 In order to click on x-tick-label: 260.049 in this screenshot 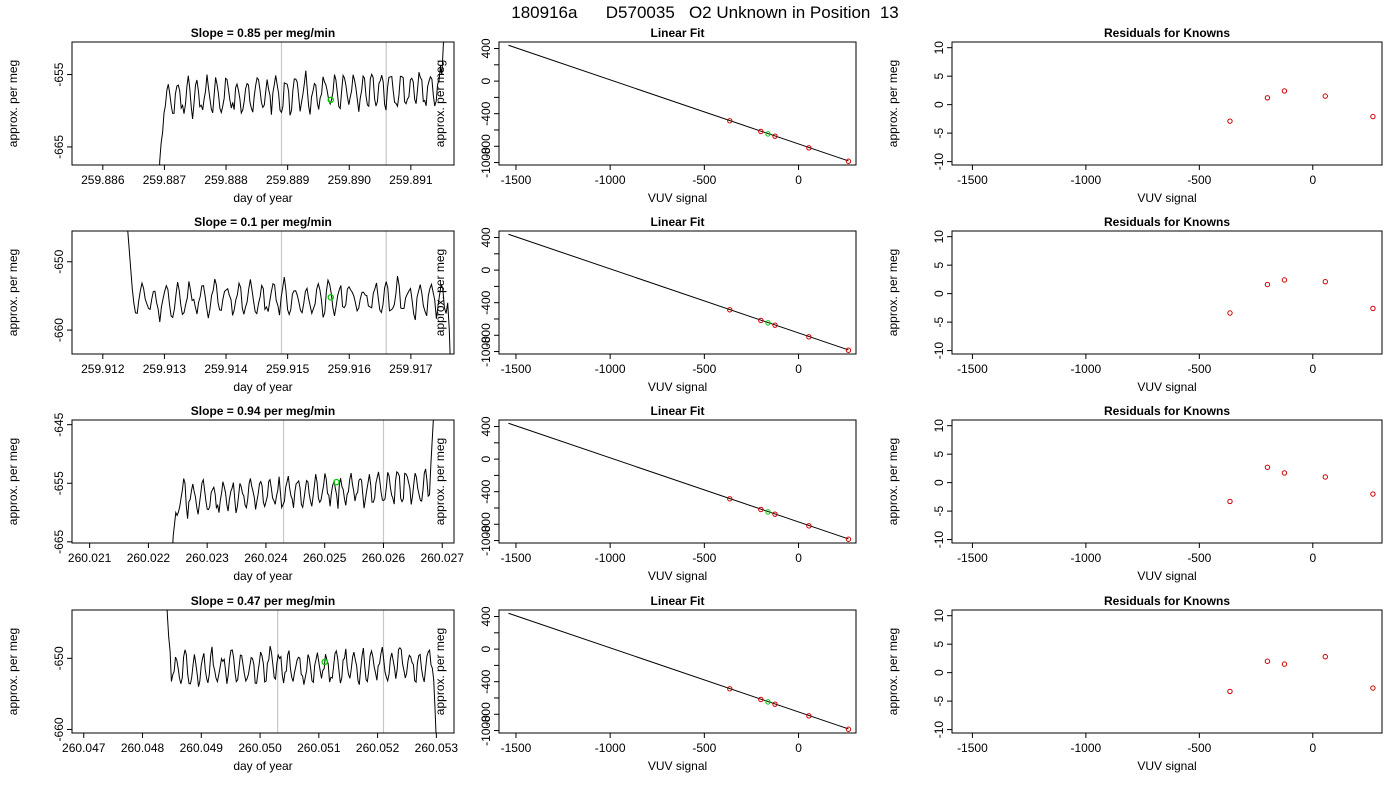, I will do `click(202, 748)`.